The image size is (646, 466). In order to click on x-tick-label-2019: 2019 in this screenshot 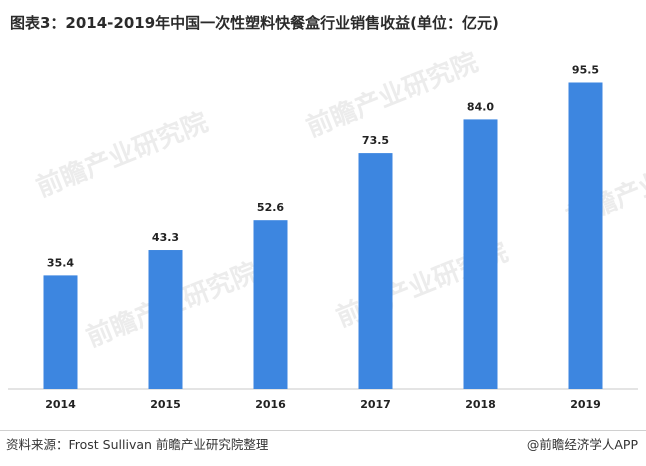, I will do `click(585, 404)`.